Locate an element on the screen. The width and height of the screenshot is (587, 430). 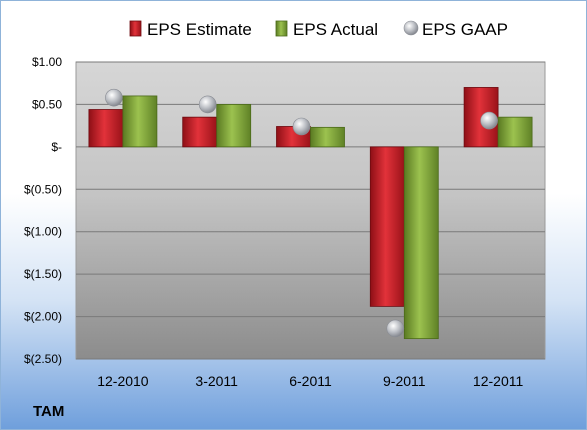
y-tick-label: $- is located at coordinates (56, 147).